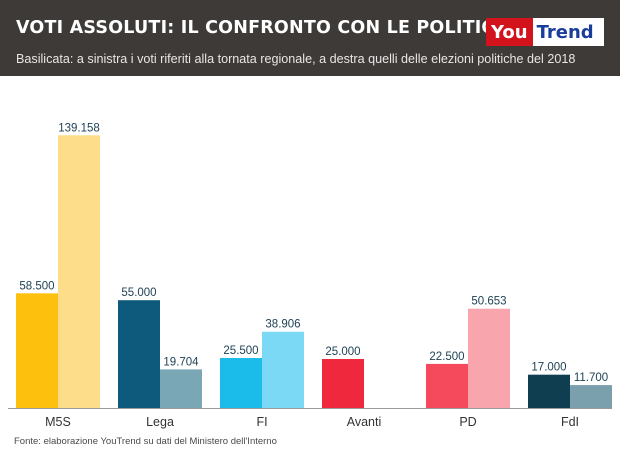 This screenshot has width=620, height=464. Describe the element at coordinates (241, 383) in the screenshot. I see `bar-fi-regionali` at that location.